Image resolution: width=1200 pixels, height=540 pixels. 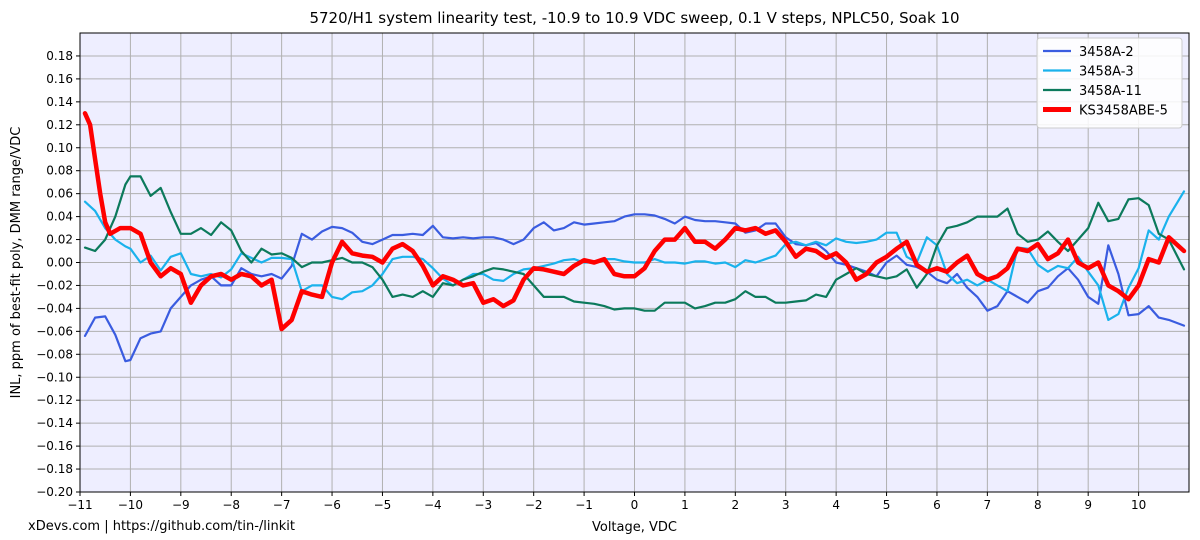 What do you see at coordinates (54, 308) in the screenshot?
I see `y-tick-label: −0.04` at bounding box center [54, 308].